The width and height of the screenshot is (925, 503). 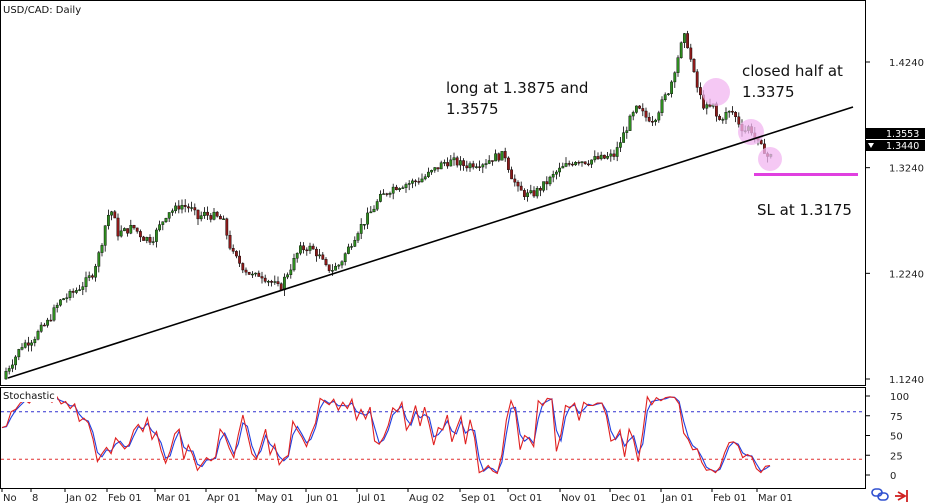 I want to click on time-axis-label: Jun 01, so click(x=322, y=498).